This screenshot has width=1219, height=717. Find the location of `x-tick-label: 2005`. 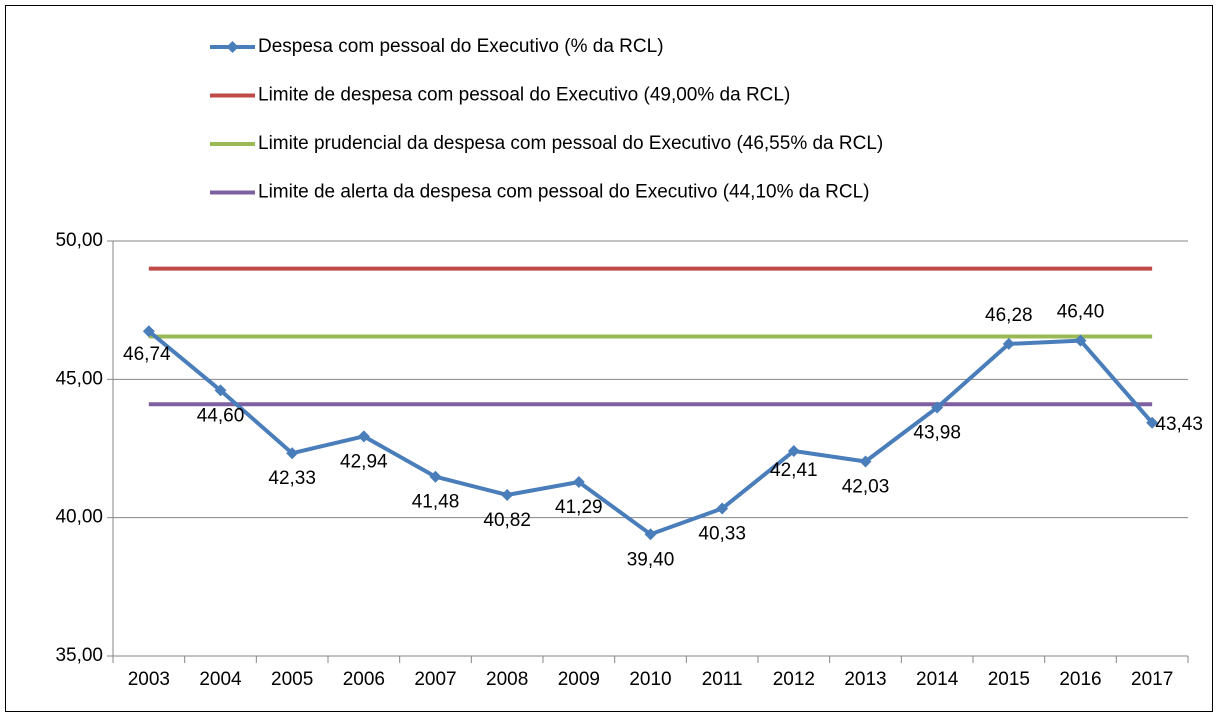

x-tick-label: 2005 is located at coordinates (292, 679).